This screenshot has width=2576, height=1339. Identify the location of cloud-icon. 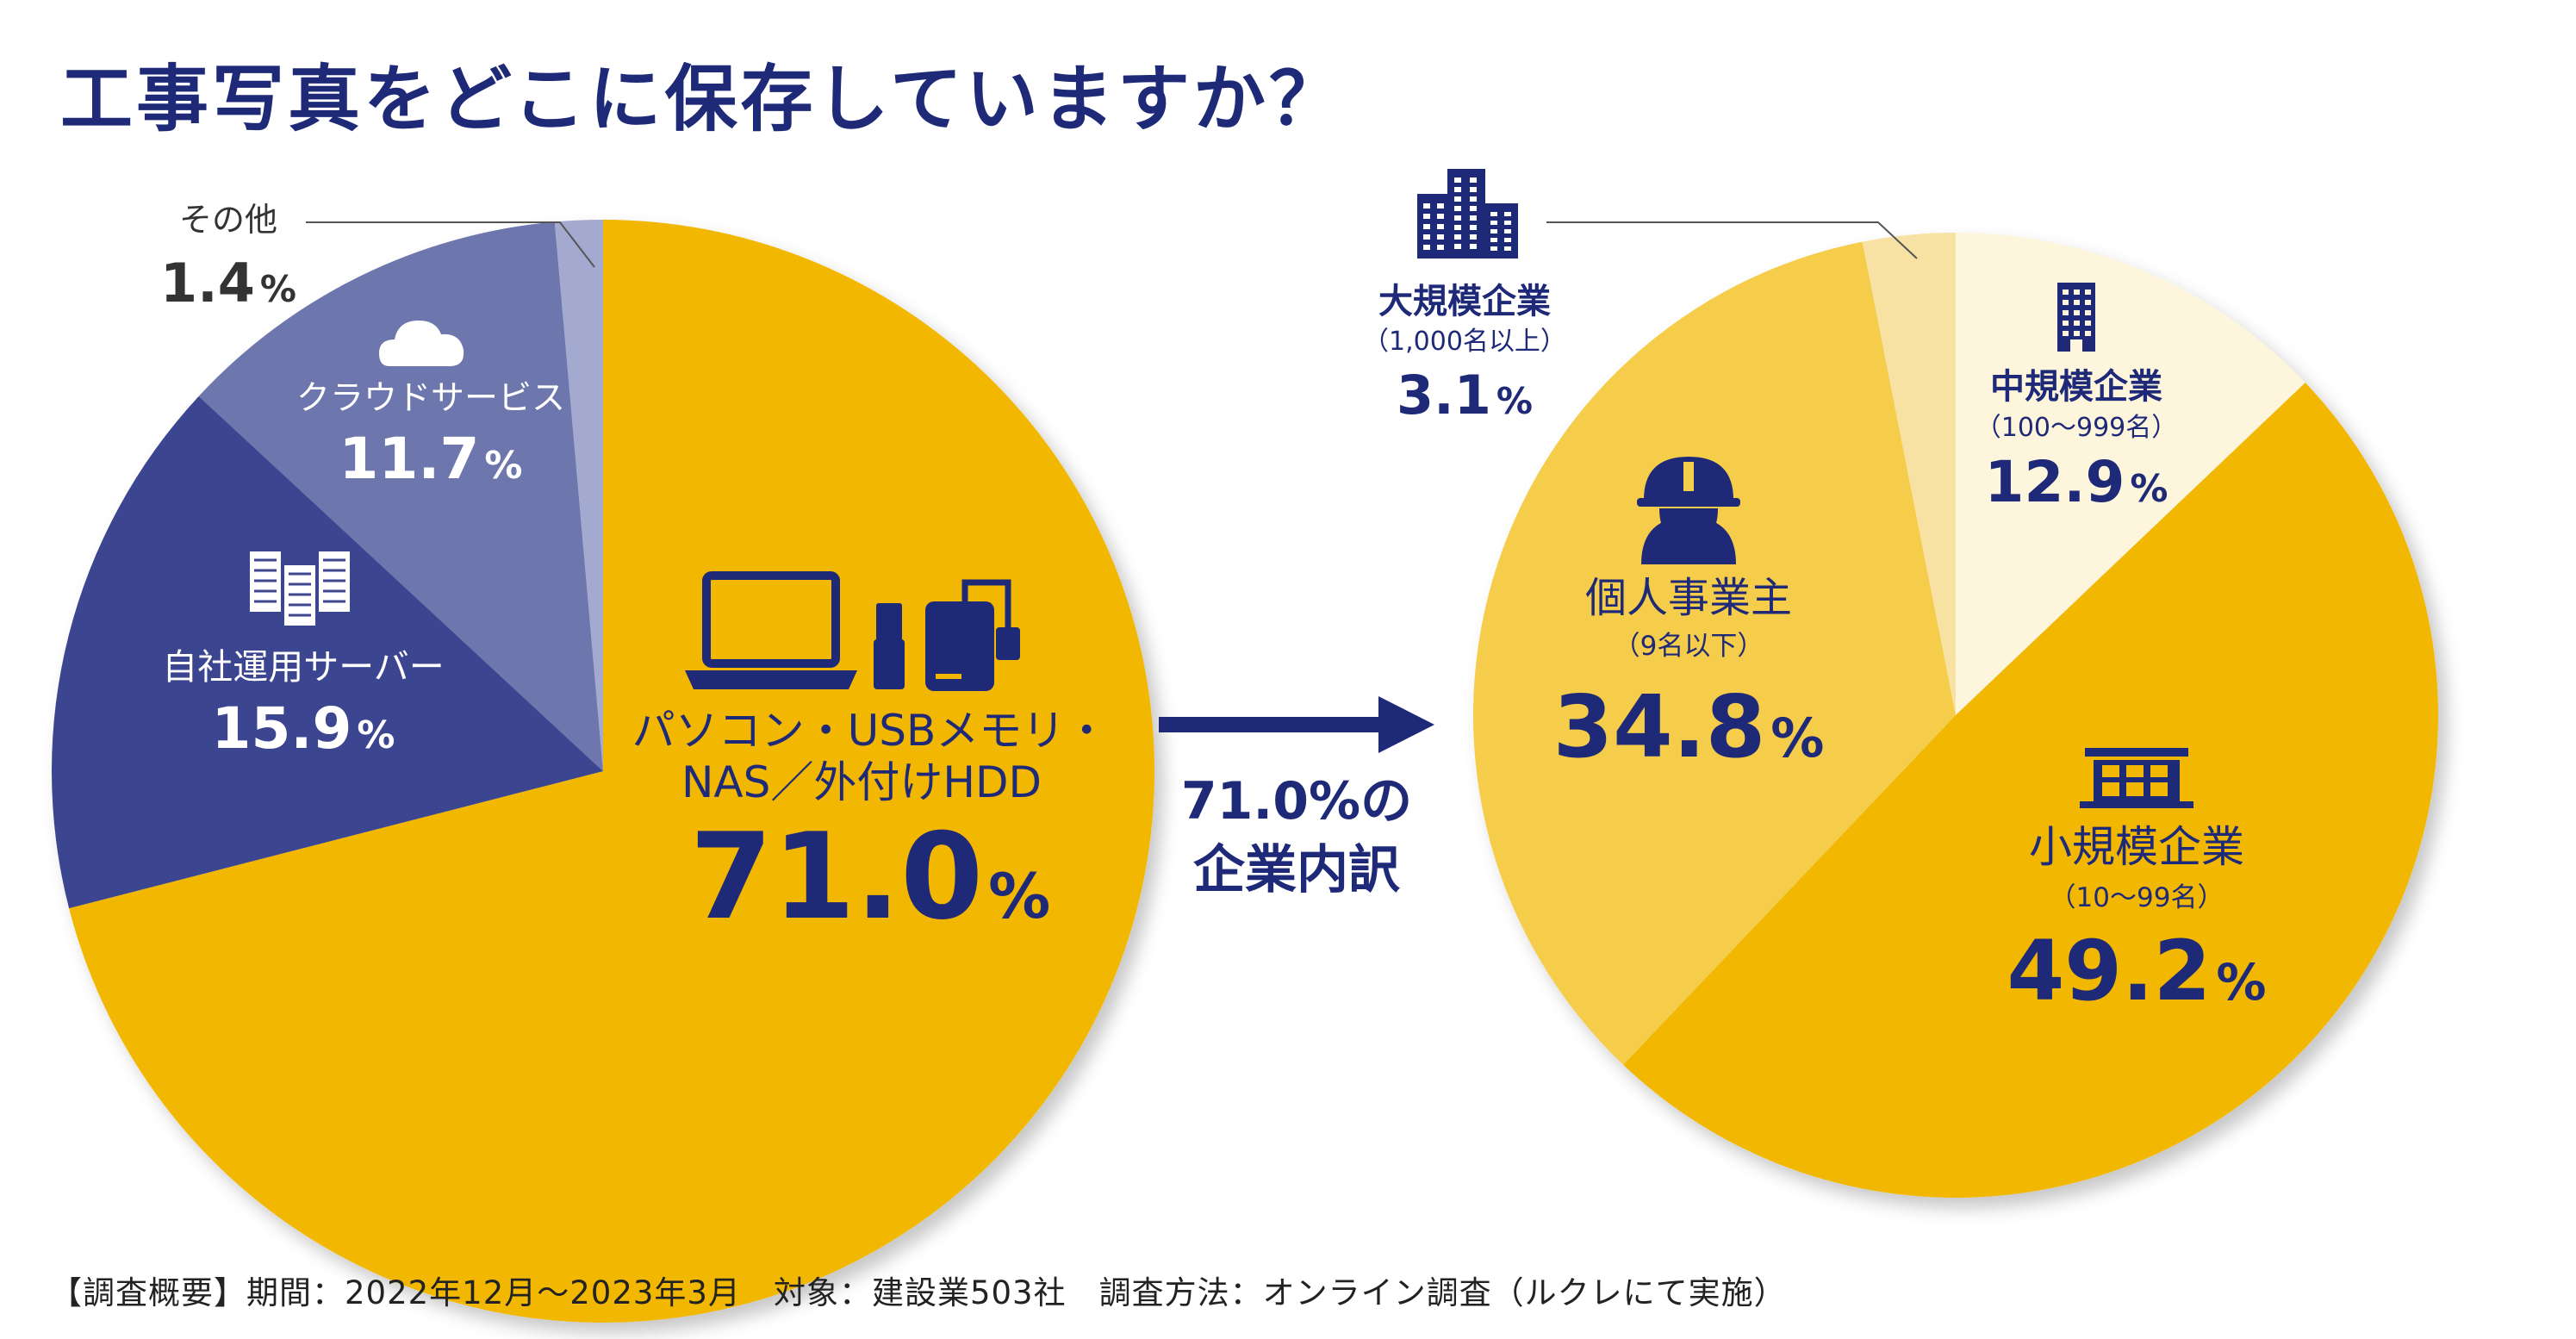
(422, 343).